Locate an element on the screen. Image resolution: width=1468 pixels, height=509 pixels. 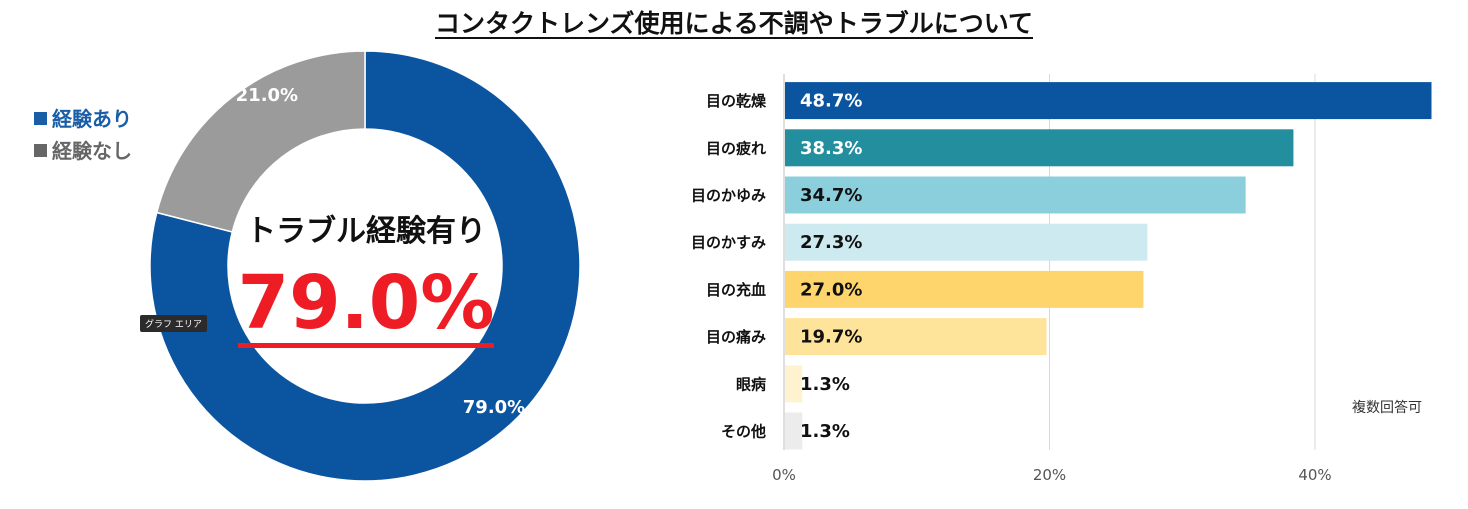
category-label: 目の疲れ is located at coordinates (736, 148).